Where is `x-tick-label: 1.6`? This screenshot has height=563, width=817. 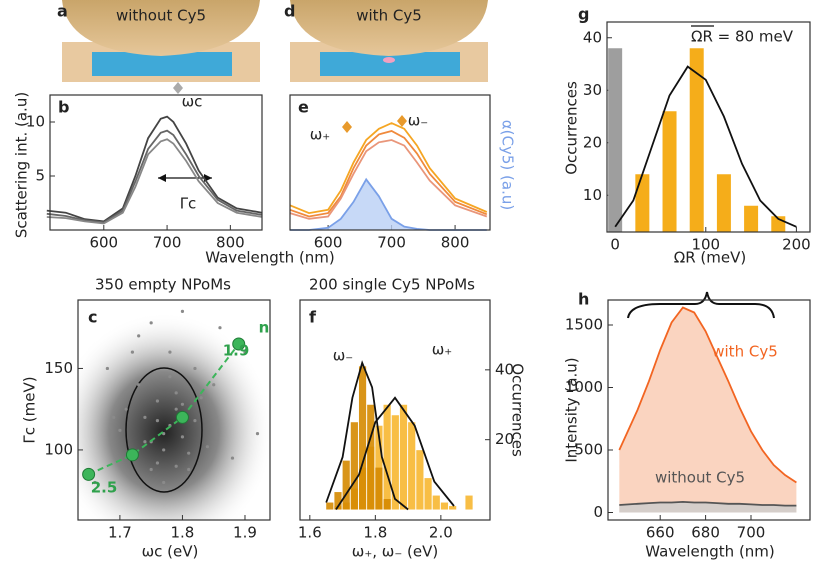
x-tick-label: 1.6 is located at coordinates (310, 533).